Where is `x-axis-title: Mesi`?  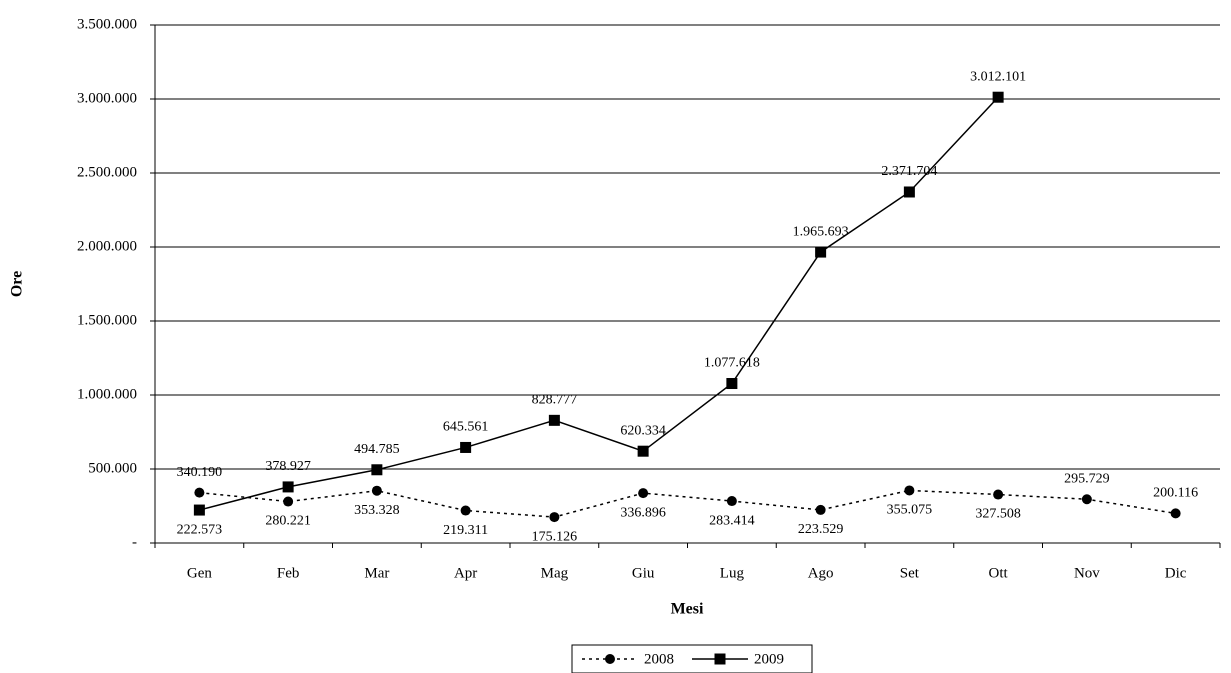
x-axis-title: Mesi is located at coordinates (687, 609).